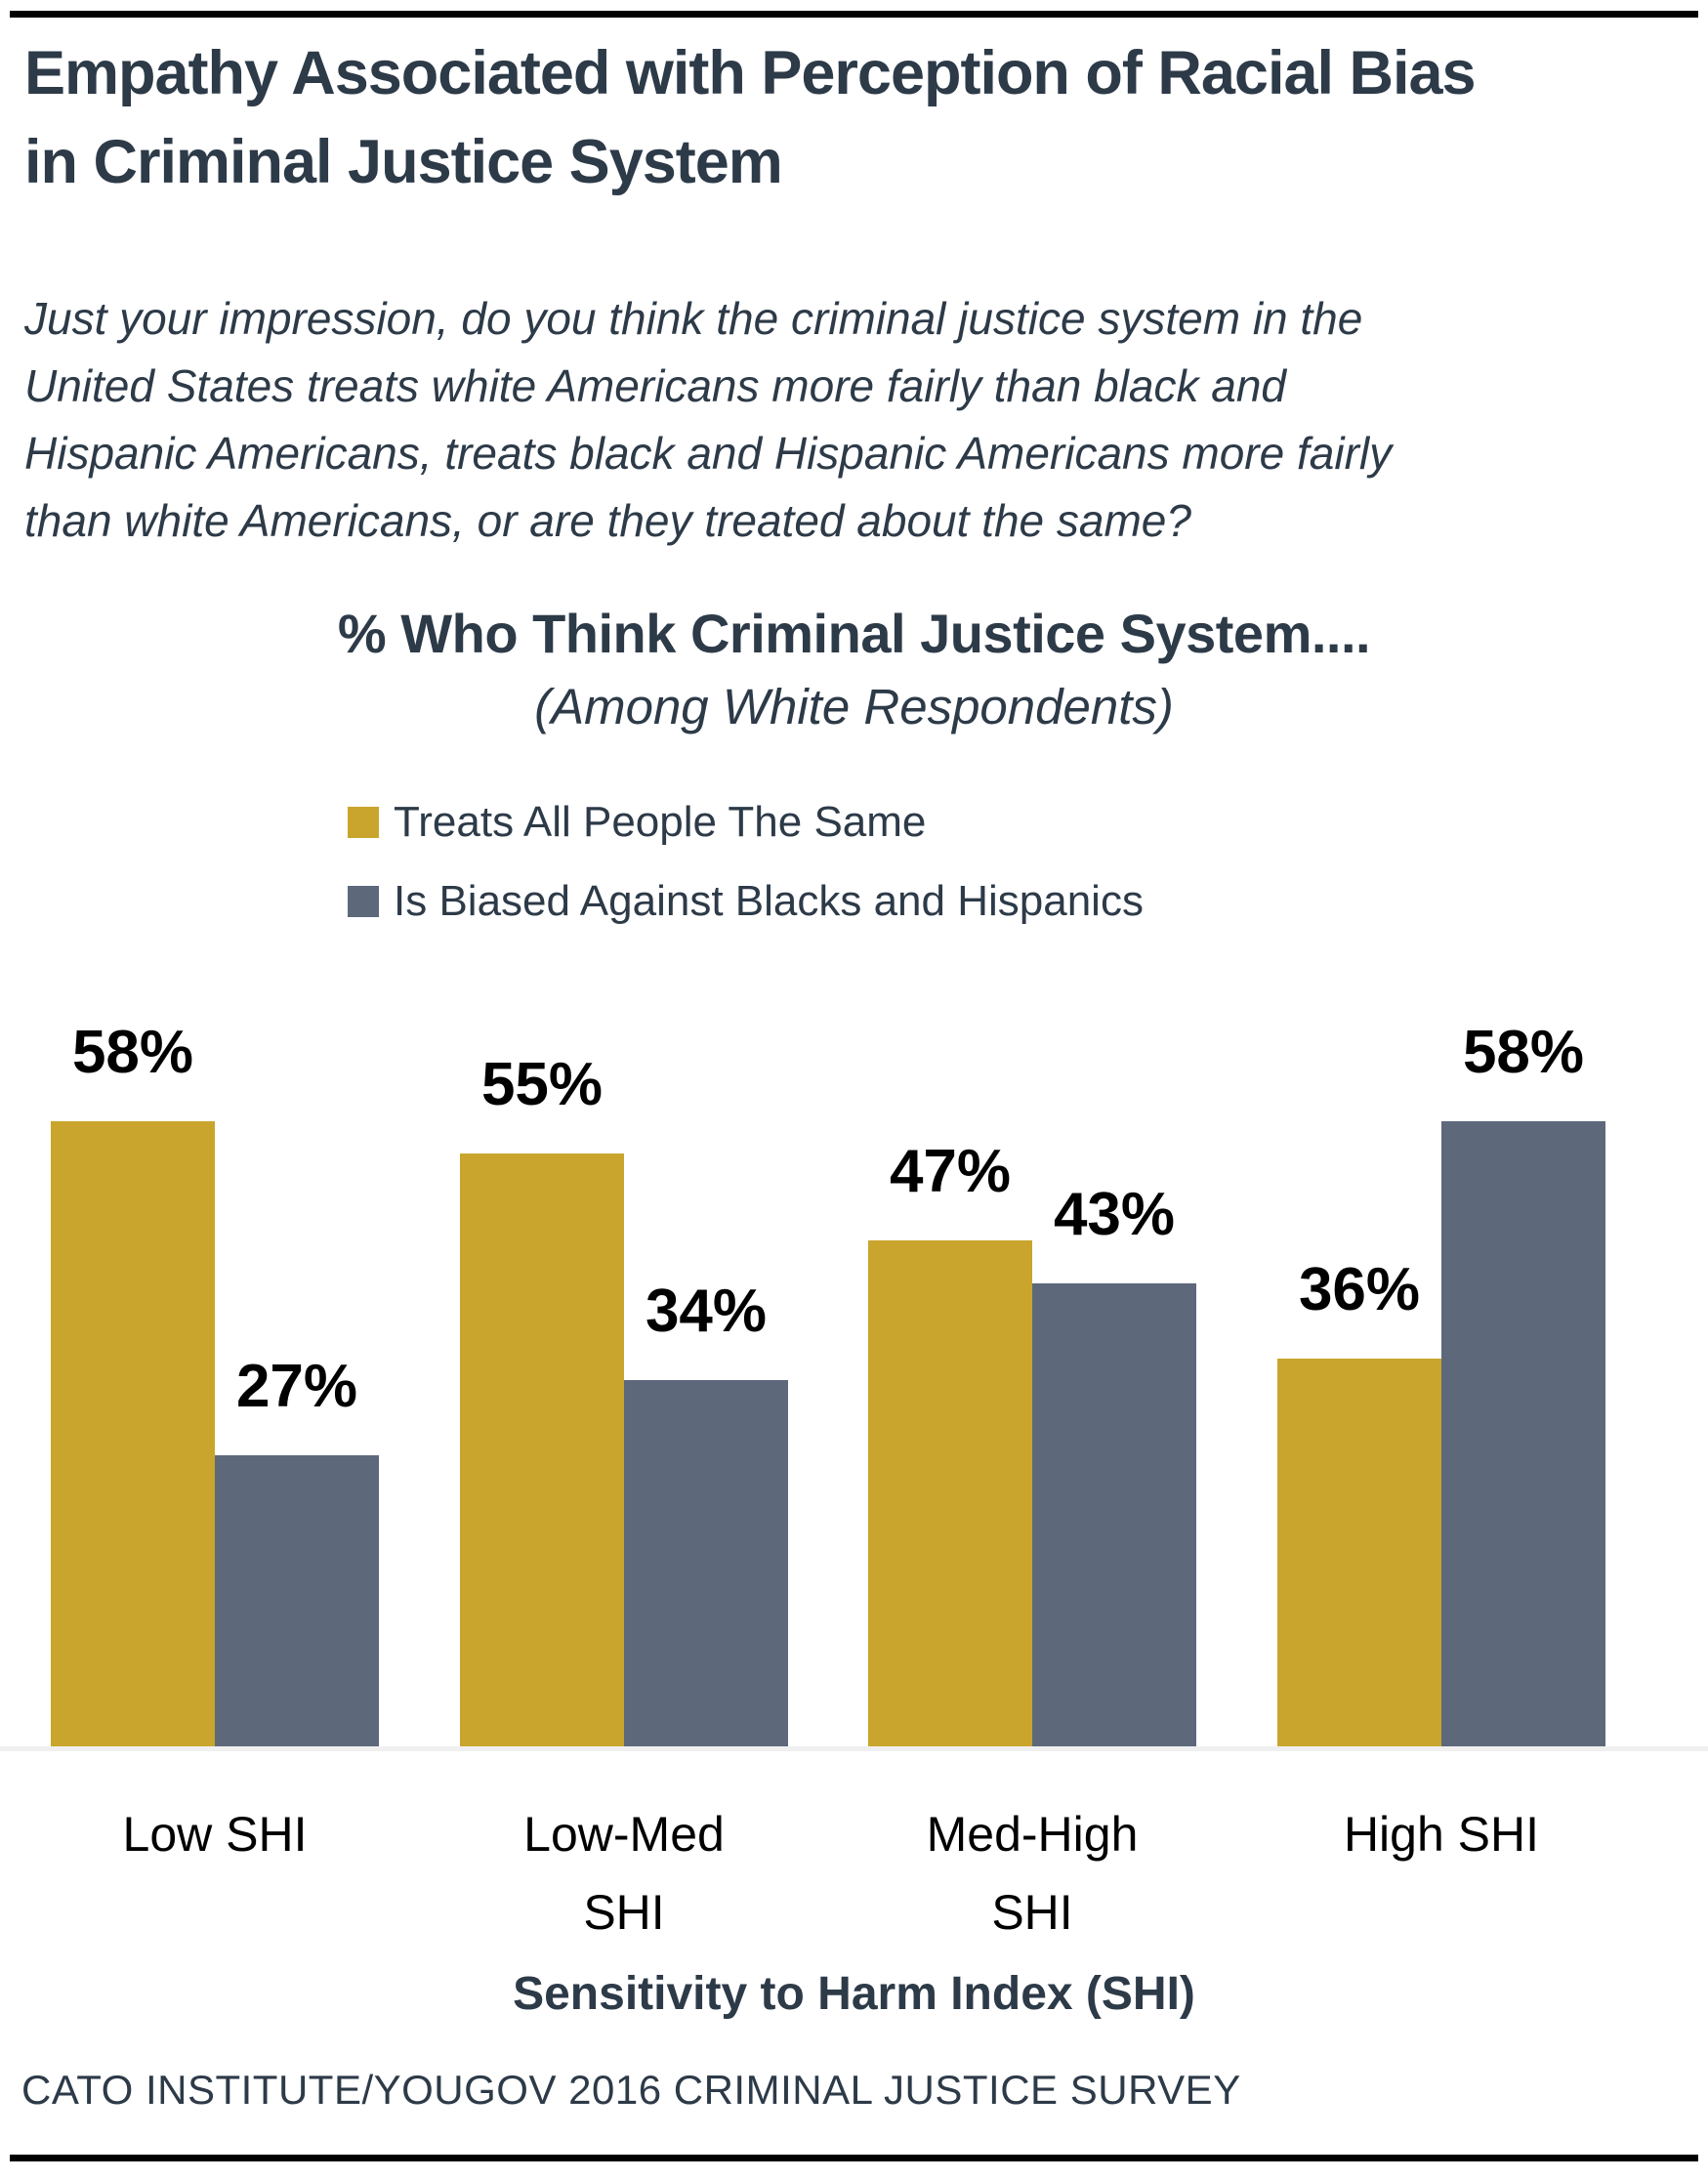 The image size is (1708, 2180). What do you see at coordinates (1359, 1552) in the screenshot?
I see `bar-treats-all-people-the-same-high-shi` at bounding box center [1359, 1552].